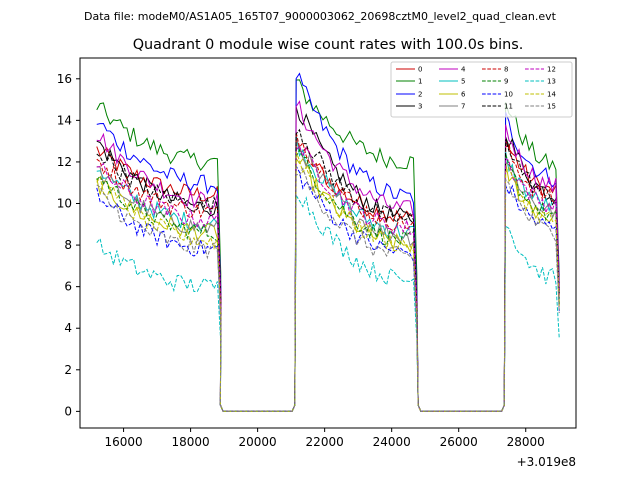 The width and height of the screenshot is (640, 480). Describe the element at coordinates (420, 82) in the screenshot. I see `legend-label-1: 1` at that location.